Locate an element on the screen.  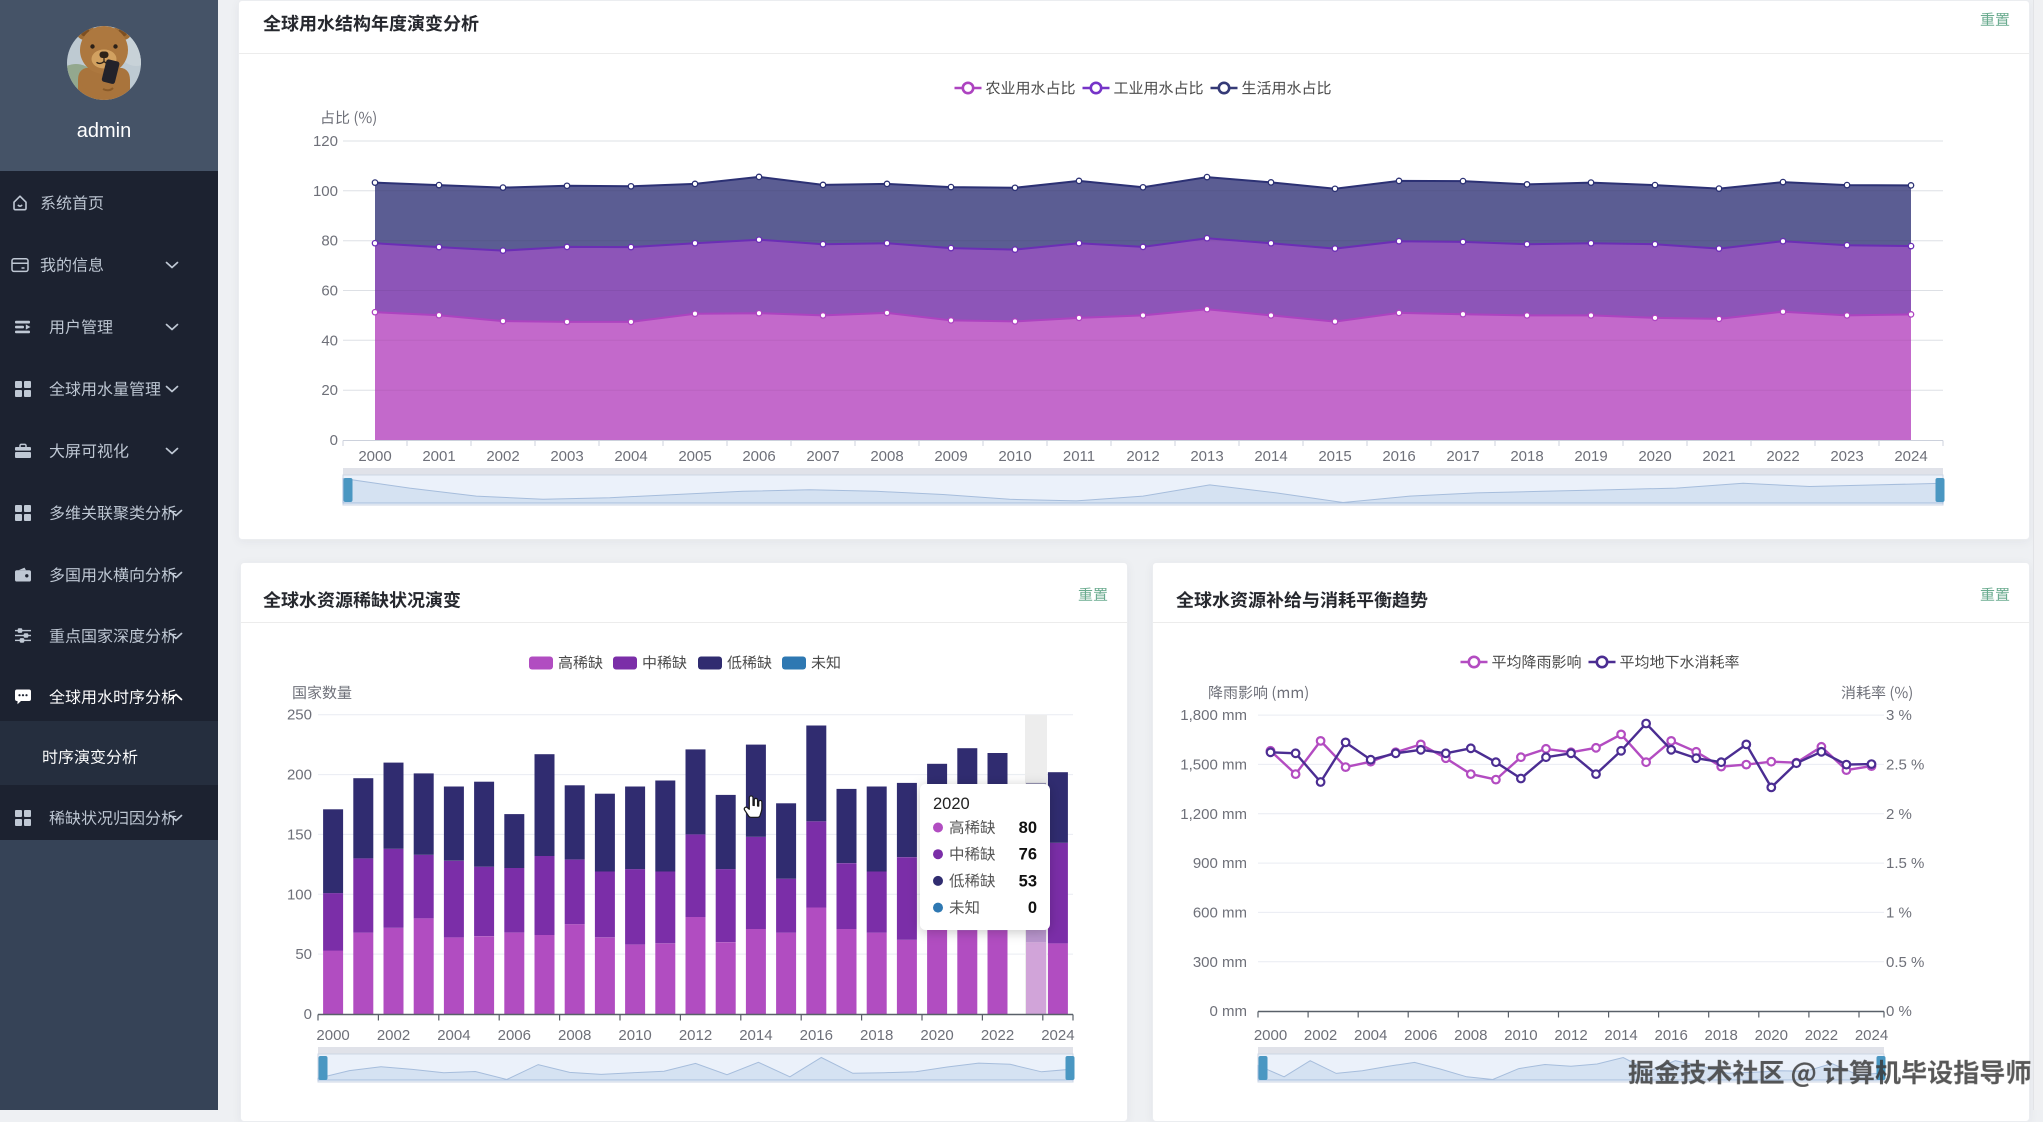
svg-text: 2003 is located at coordinates (566, 456).